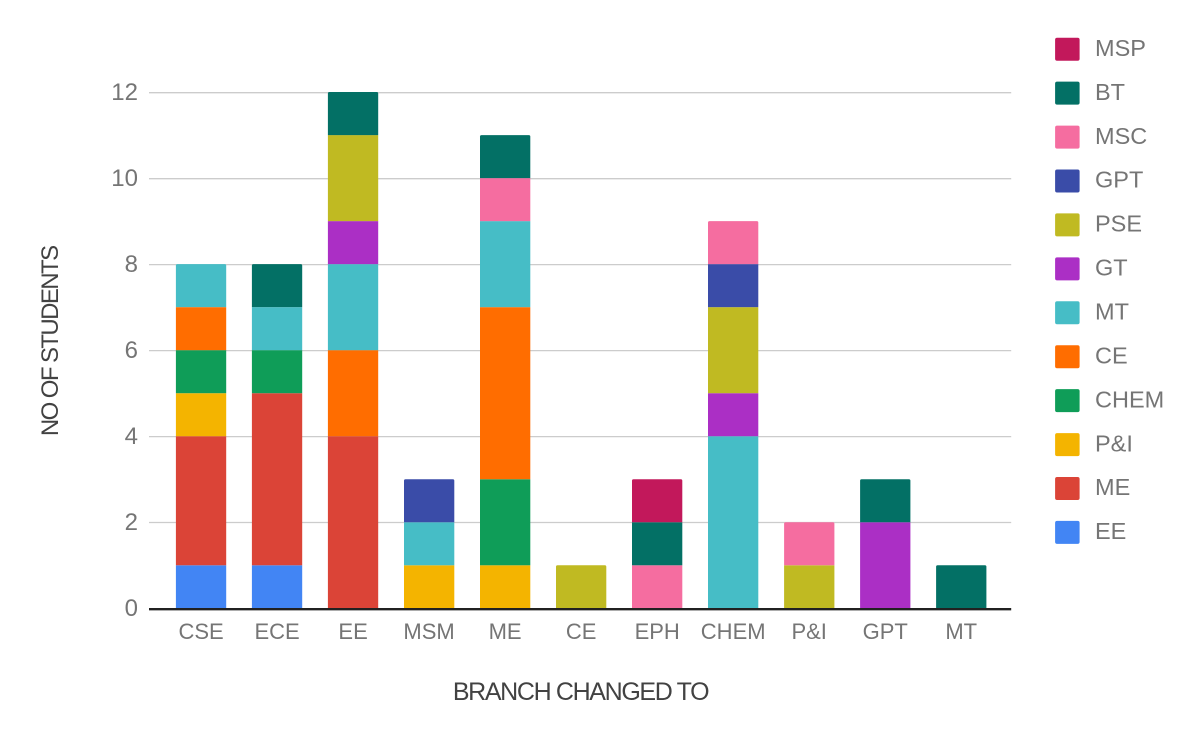 This screenshot has width=1200, height=747. I want to click on svg-text: ECE, so click(276, 631).